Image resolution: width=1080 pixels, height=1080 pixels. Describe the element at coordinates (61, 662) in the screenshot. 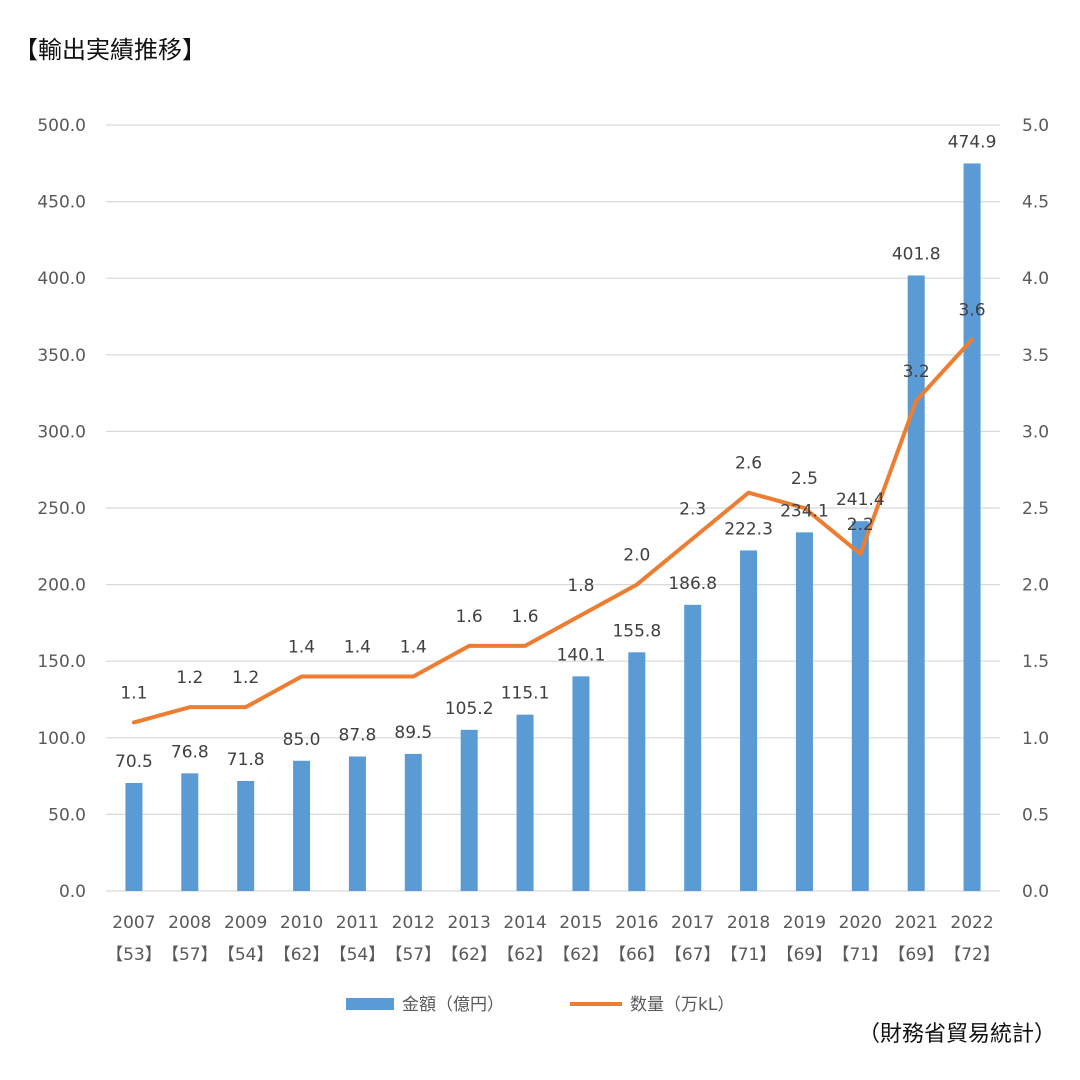

I see `left-tick-label: 150.0` at that location.